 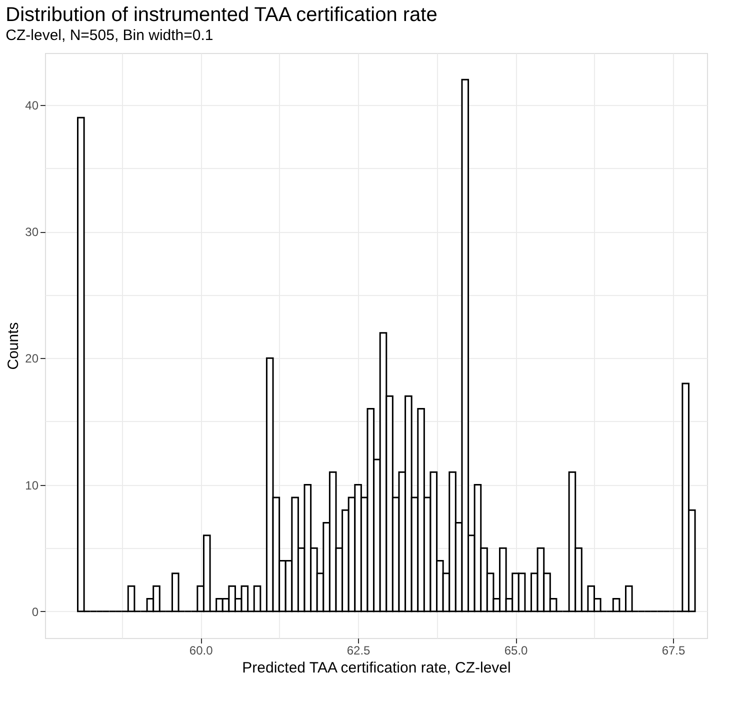 I want to click on x-tick-label: 60.0, so click(x=201, y=651).